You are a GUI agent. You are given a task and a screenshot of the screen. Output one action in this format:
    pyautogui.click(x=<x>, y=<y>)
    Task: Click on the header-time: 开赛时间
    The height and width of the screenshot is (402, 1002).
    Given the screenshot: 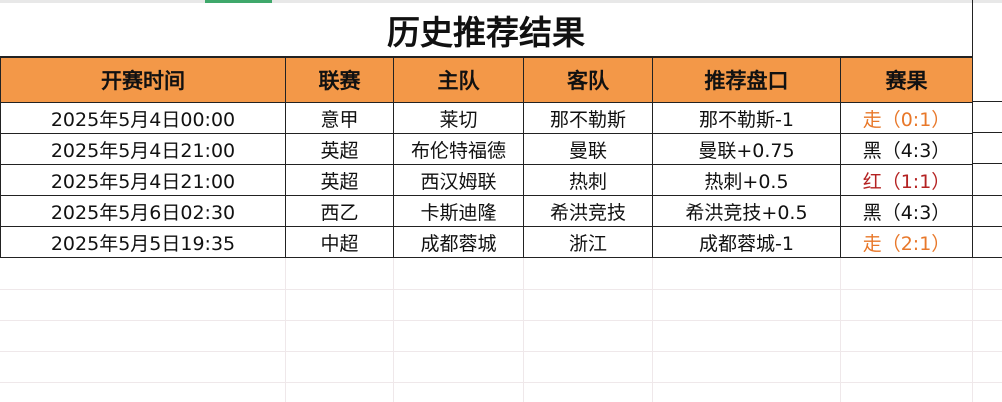 What is the action you would take?
    pyautogui.click(x=143, y=80)
    